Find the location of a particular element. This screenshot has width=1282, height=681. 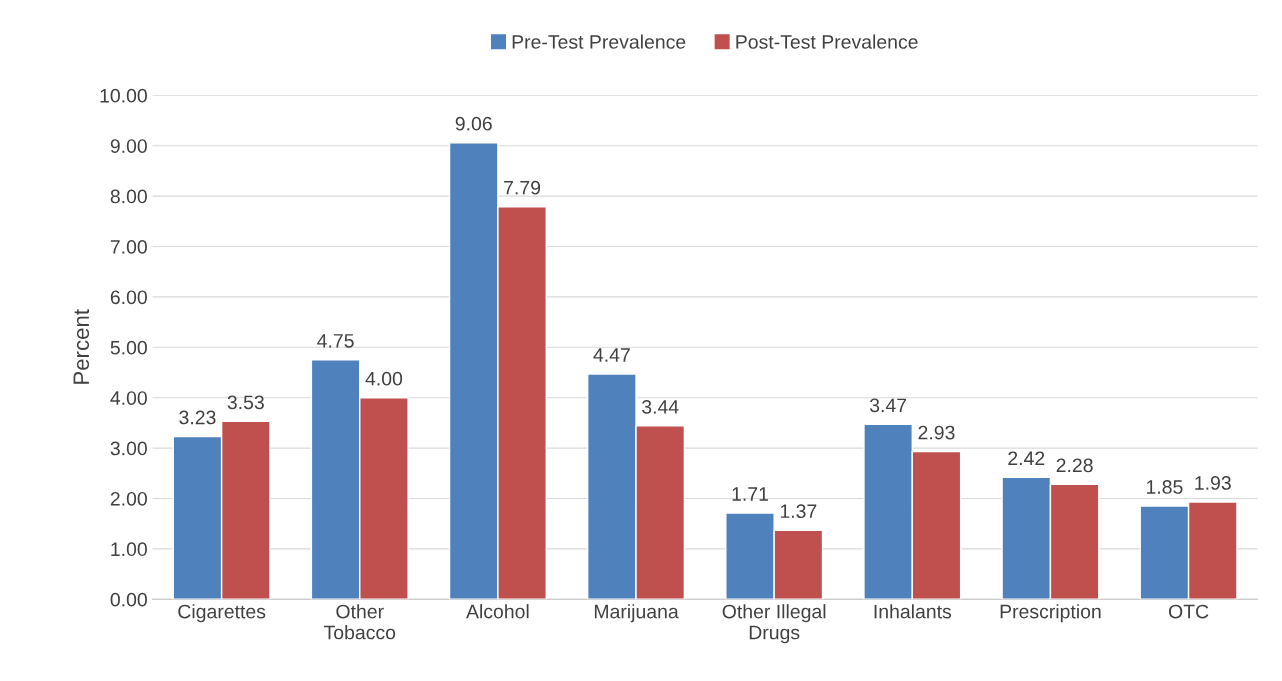

data-label: 1.71 is located at coordinates (750, 494).